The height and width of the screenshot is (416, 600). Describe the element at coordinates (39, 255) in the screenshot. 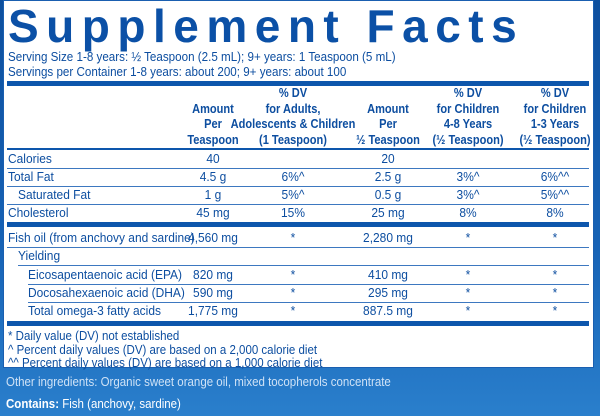

I see `row-label: Yielding` at that location.